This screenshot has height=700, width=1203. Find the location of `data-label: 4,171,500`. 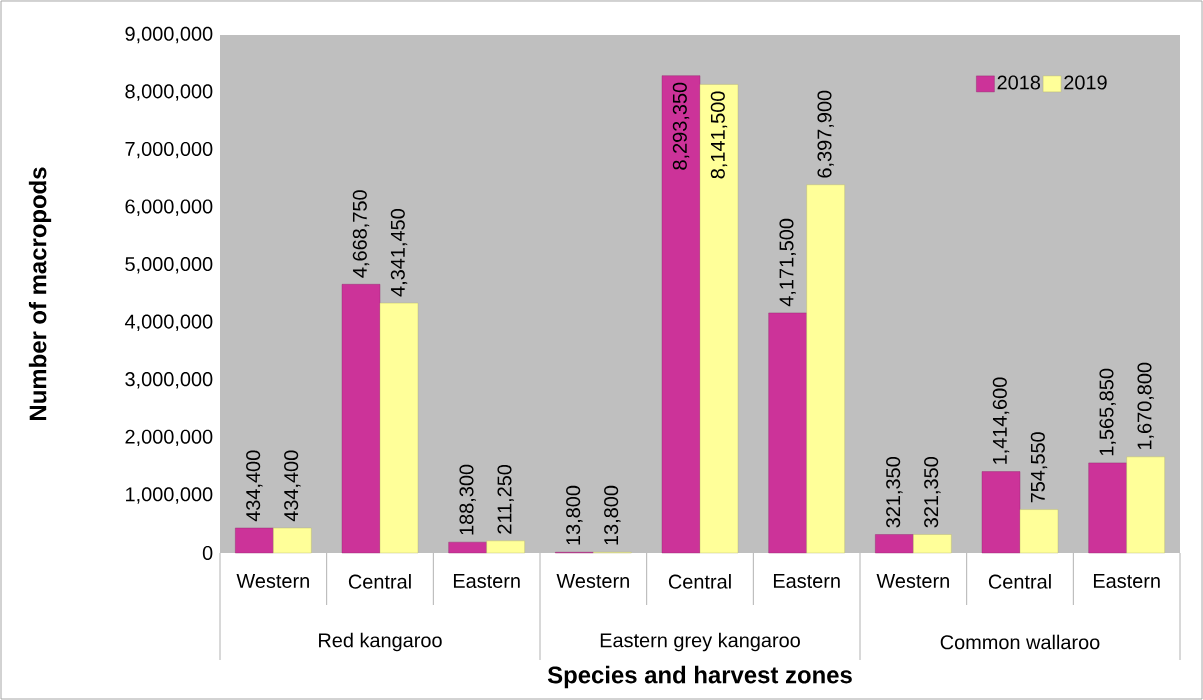

data-label: 4,171,500 is located at coordinates (787, 262).